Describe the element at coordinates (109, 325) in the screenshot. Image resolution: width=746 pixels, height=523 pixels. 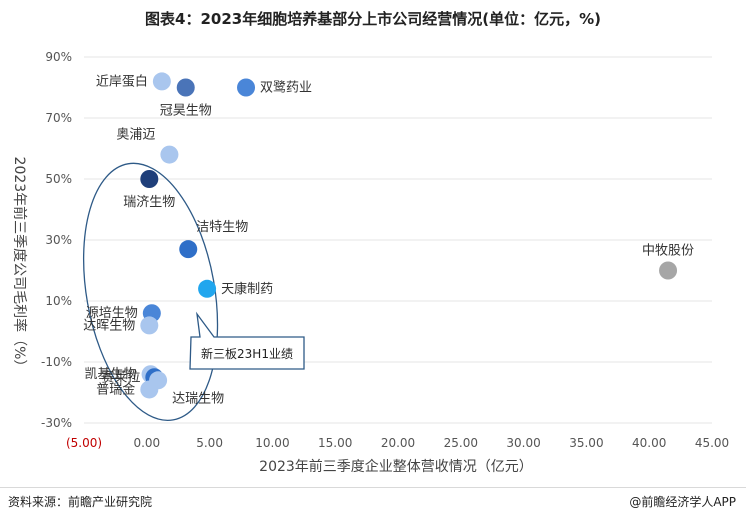
I see `point-label: 达晖生物` at that location.